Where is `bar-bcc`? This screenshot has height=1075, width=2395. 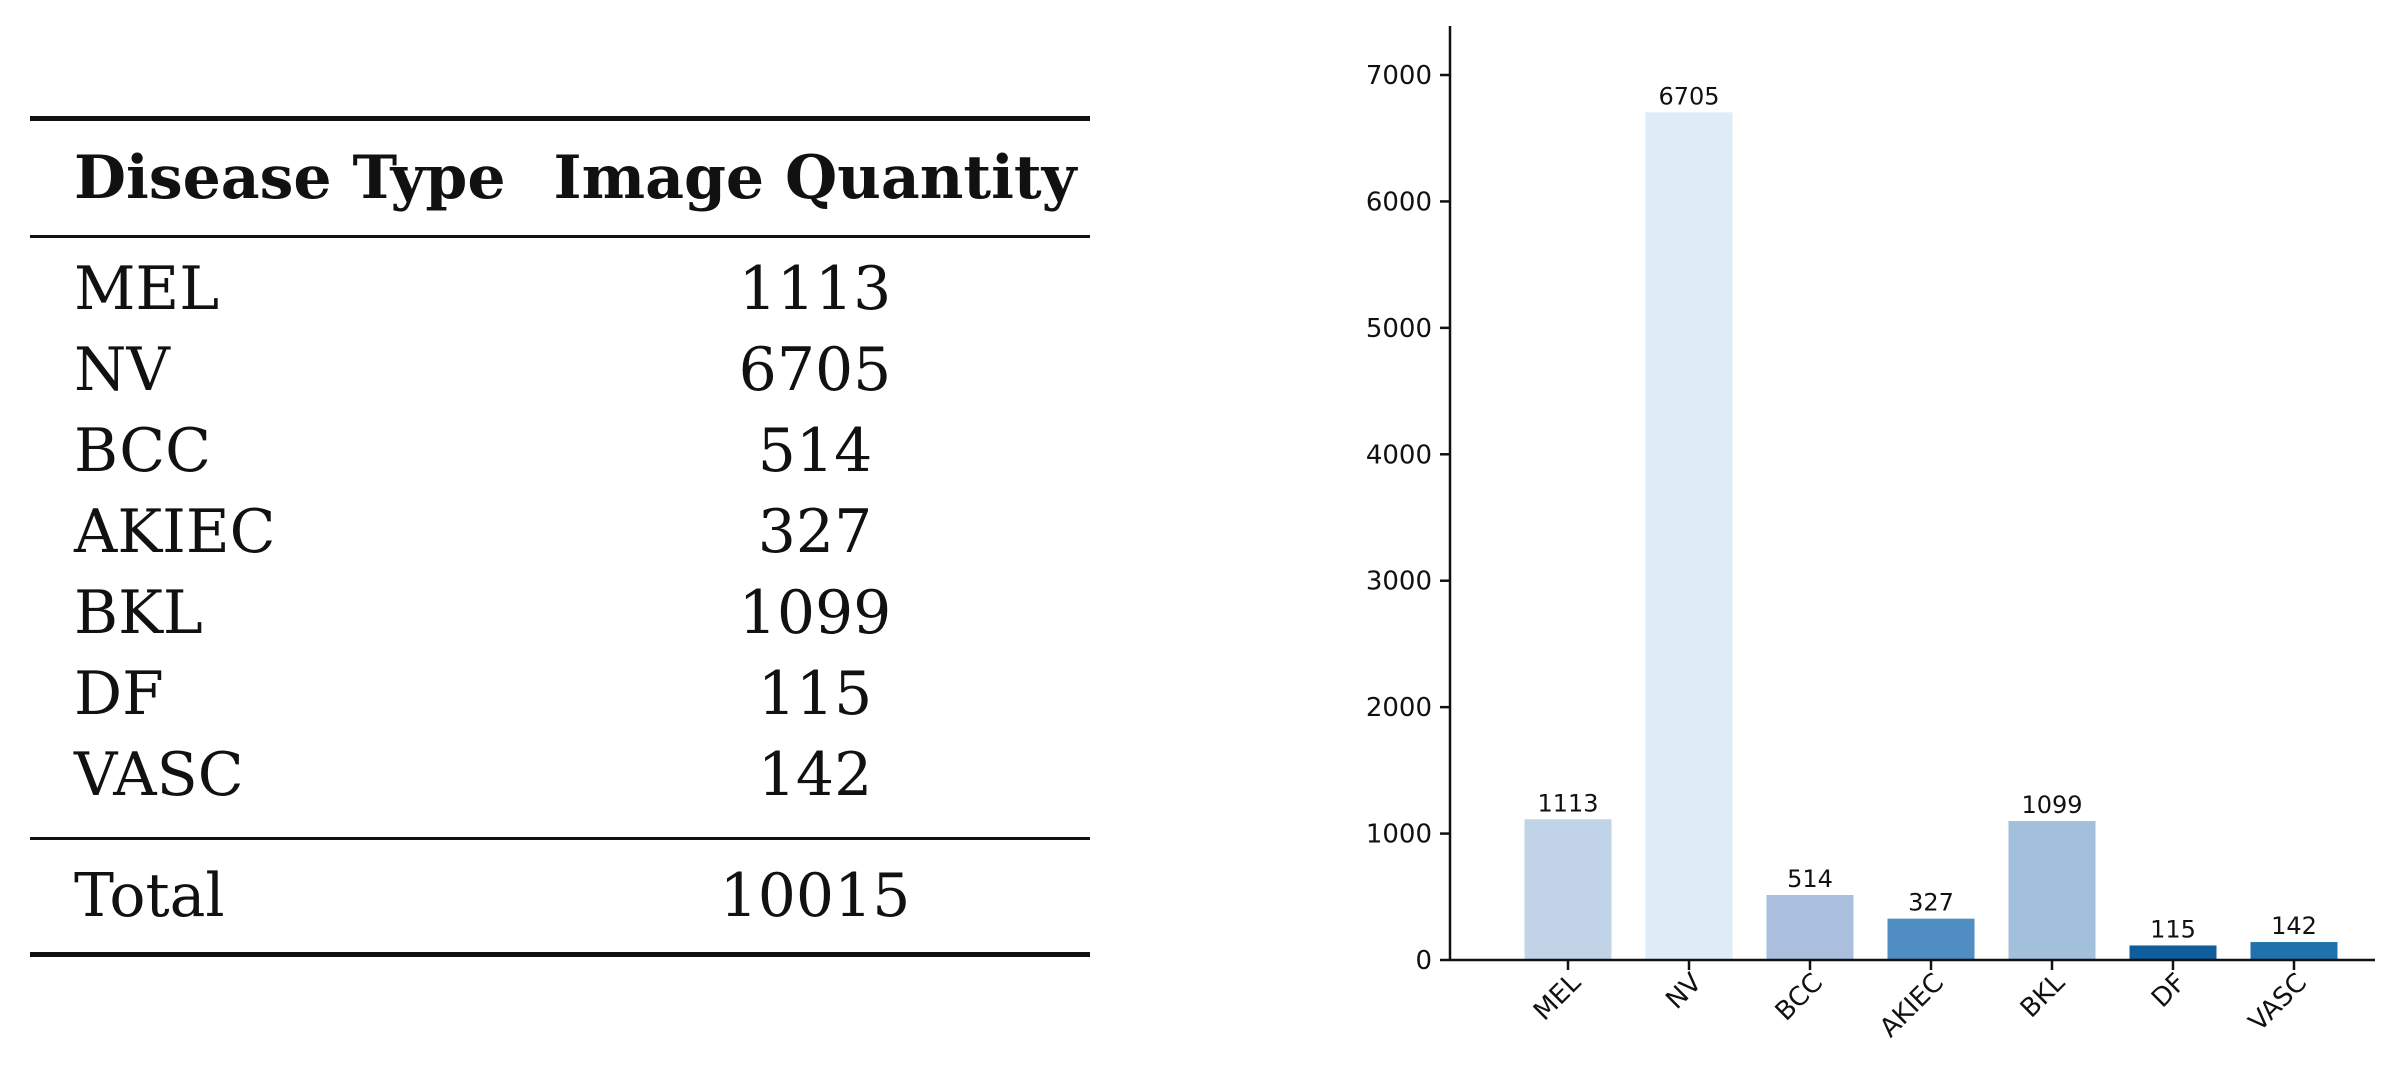 bar-bcc is located at coordinates (1810, 927).